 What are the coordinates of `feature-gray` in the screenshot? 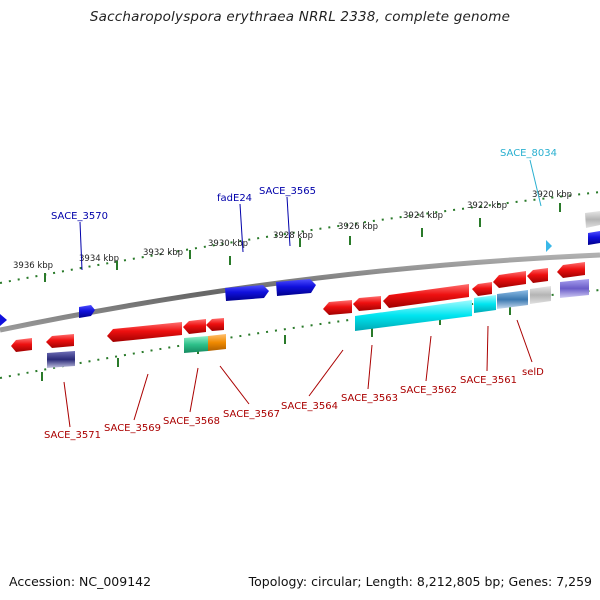 It's located at (540, 295).